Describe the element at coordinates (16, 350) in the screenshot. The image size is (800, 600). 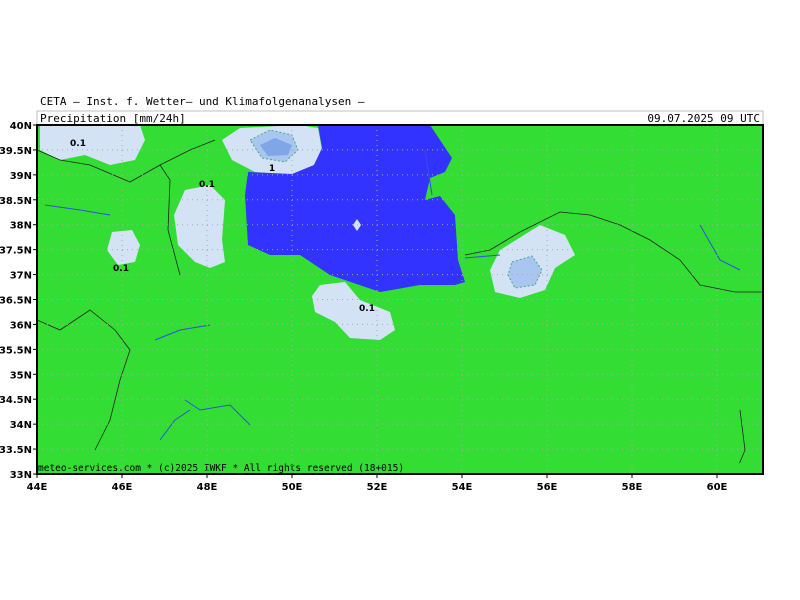
I see `lat-label: 35.5N` at that location.